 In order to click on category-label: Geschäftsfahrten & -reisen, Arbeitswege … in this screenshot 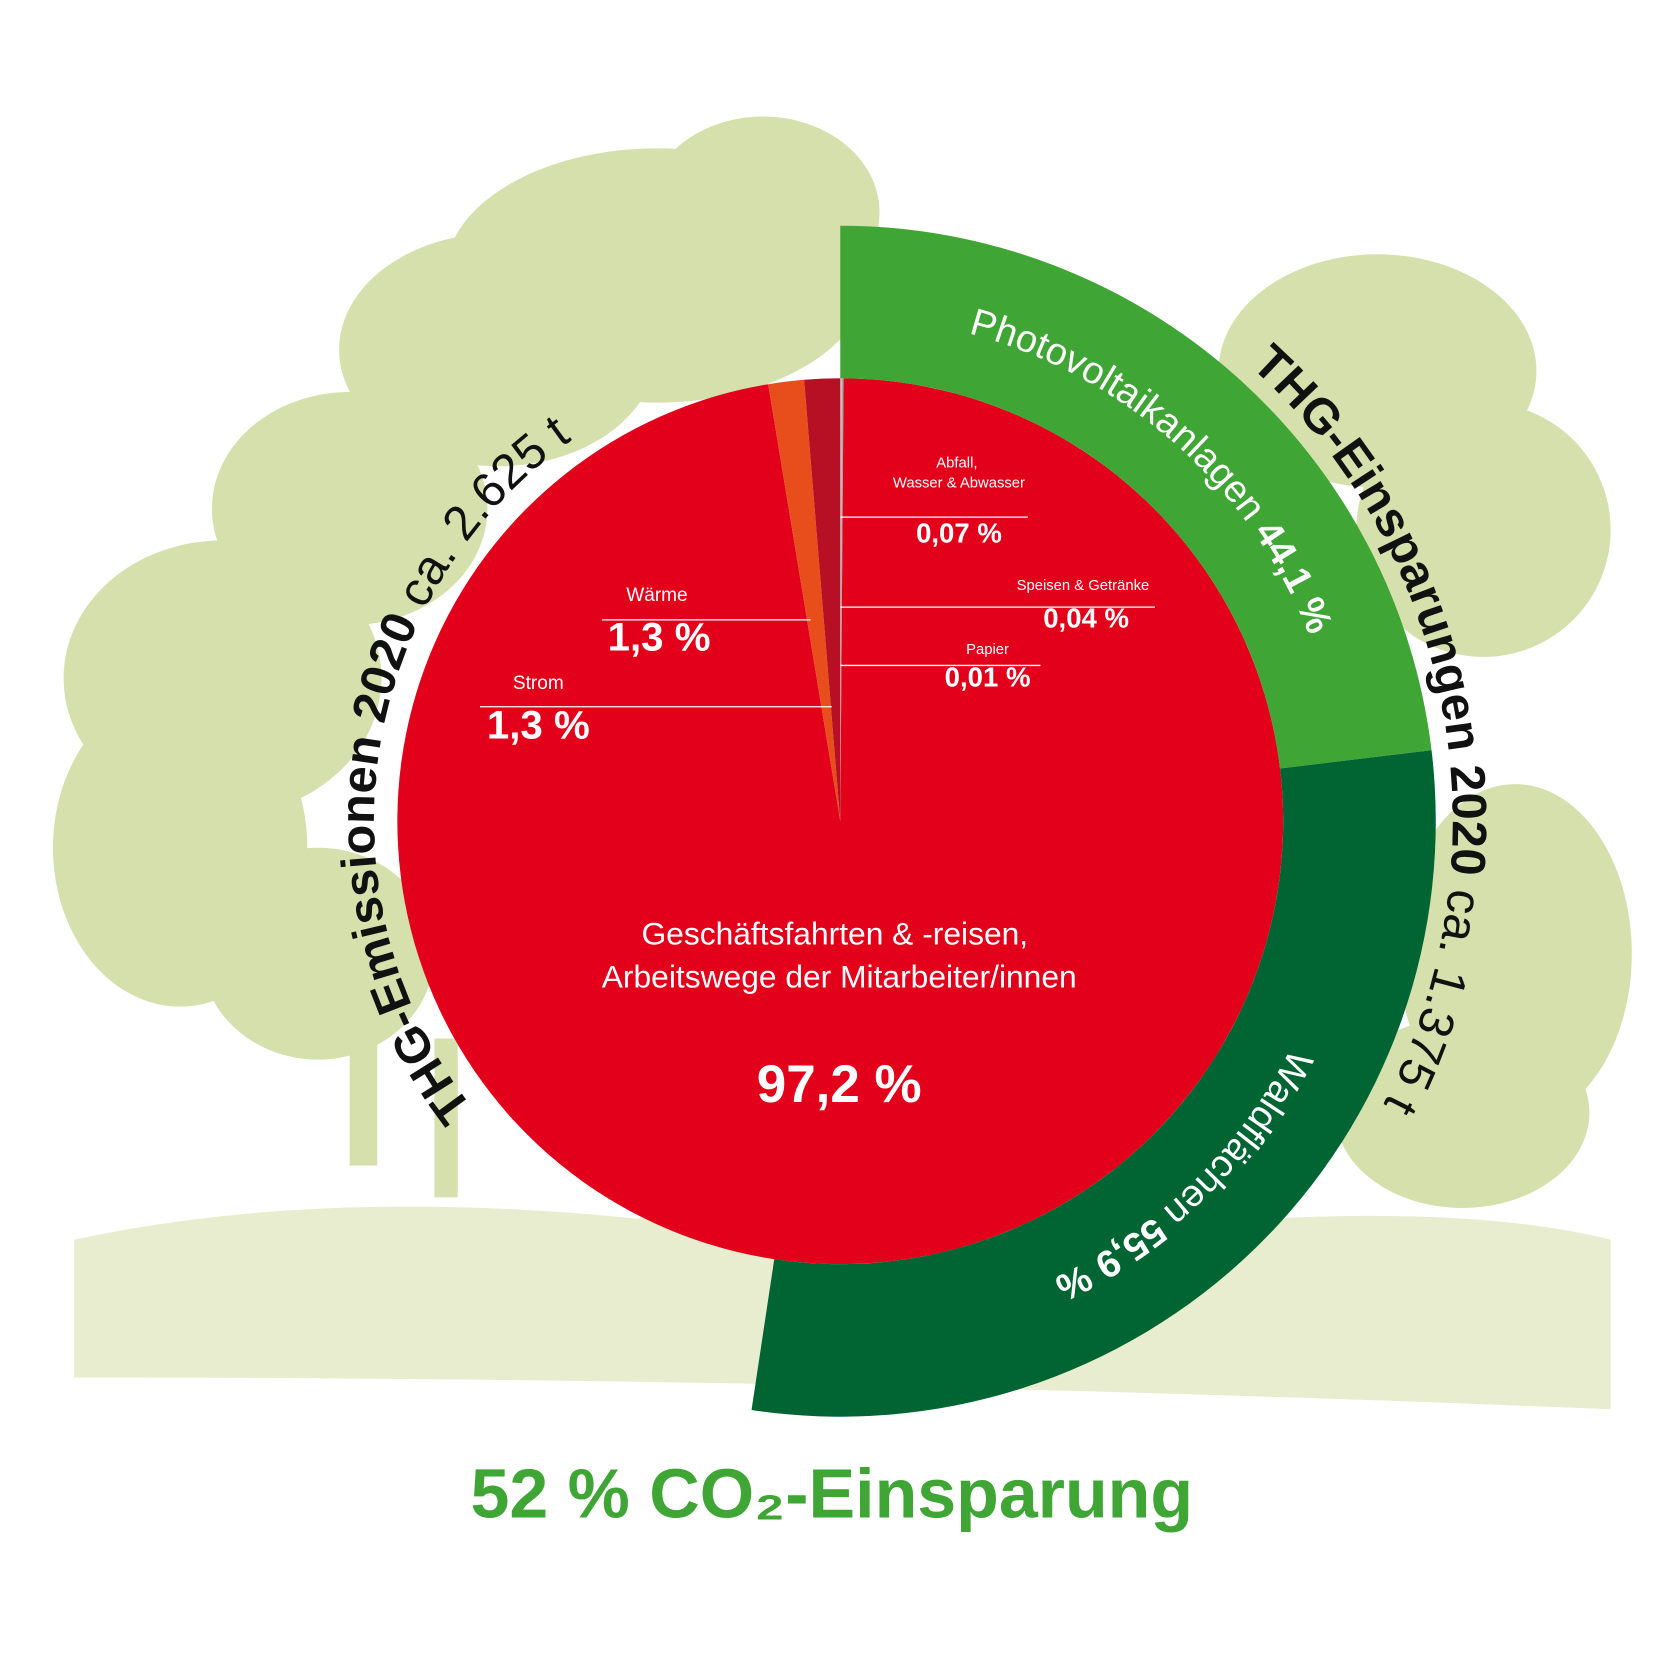, I will do `click(839, 955)`.